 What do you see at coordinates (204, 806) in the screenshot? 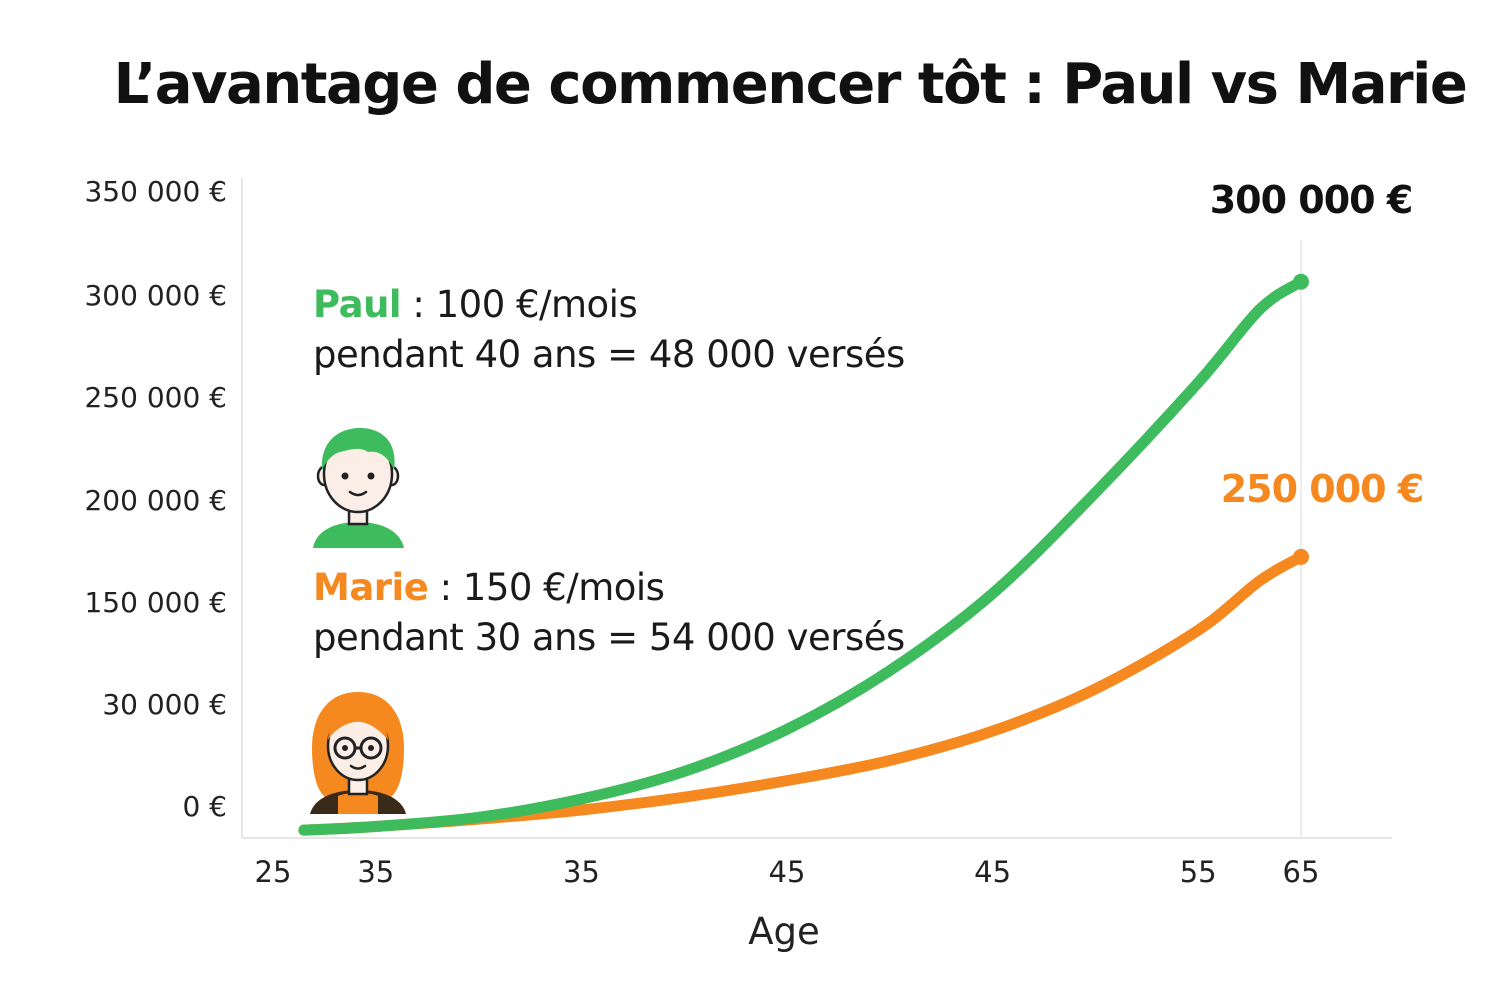
I see `y-tick-label: 0 €` at bounding box center [204, 806].